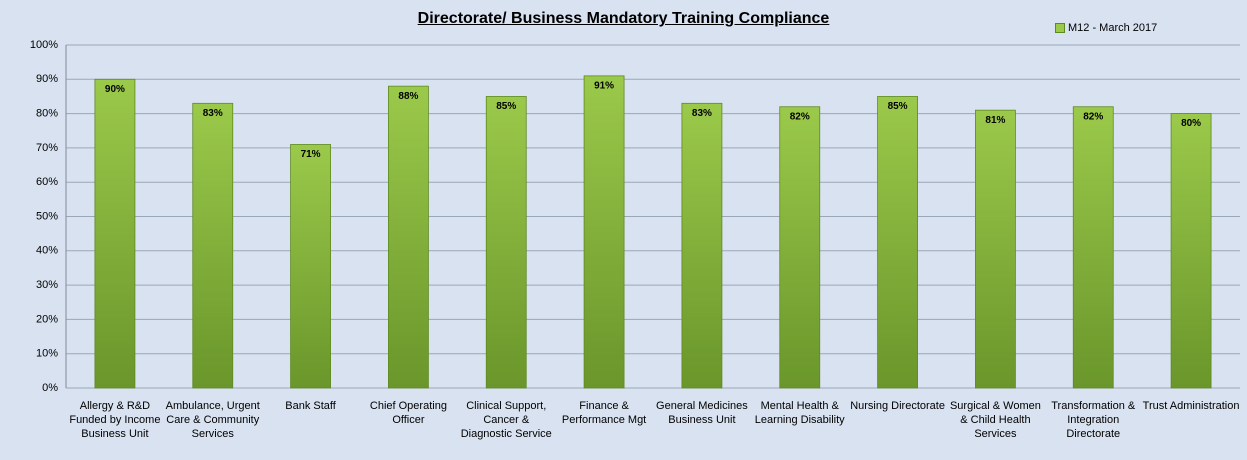  What do you see at coordinates (50, 388) in the screenshot?
I see `y-tick-label: 0%` at bounding box center [50, 388].